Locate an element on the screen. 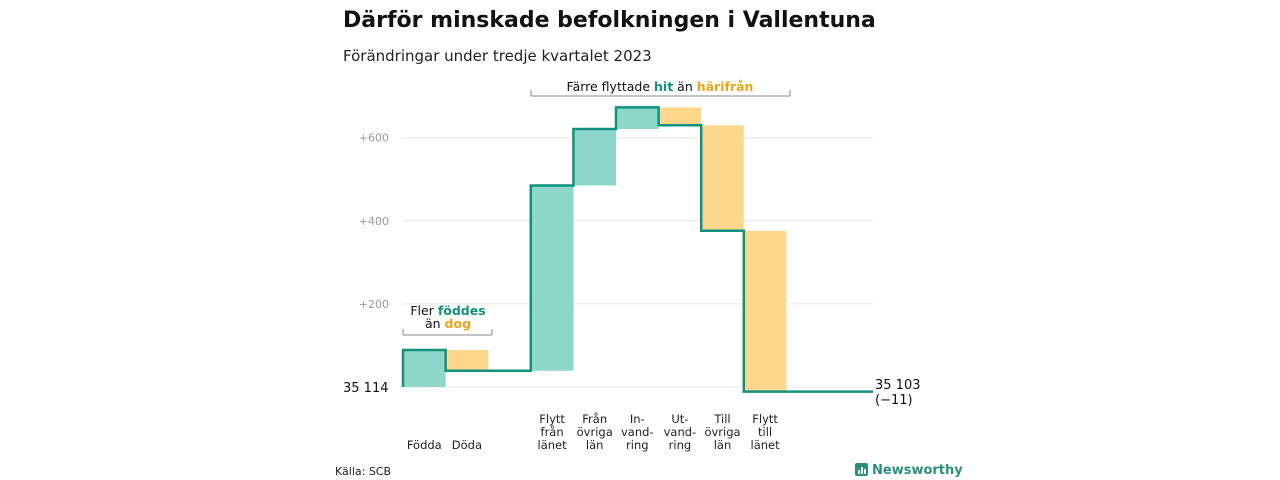  category-label: Flytt till länet is located at coordinates (766, 432).